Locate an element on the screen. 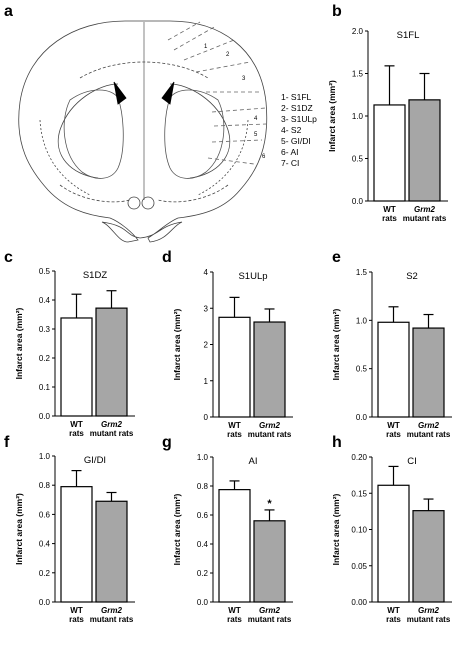 The image size is (472, 646). chart-title: S2 is located at coordinates (412, 276).